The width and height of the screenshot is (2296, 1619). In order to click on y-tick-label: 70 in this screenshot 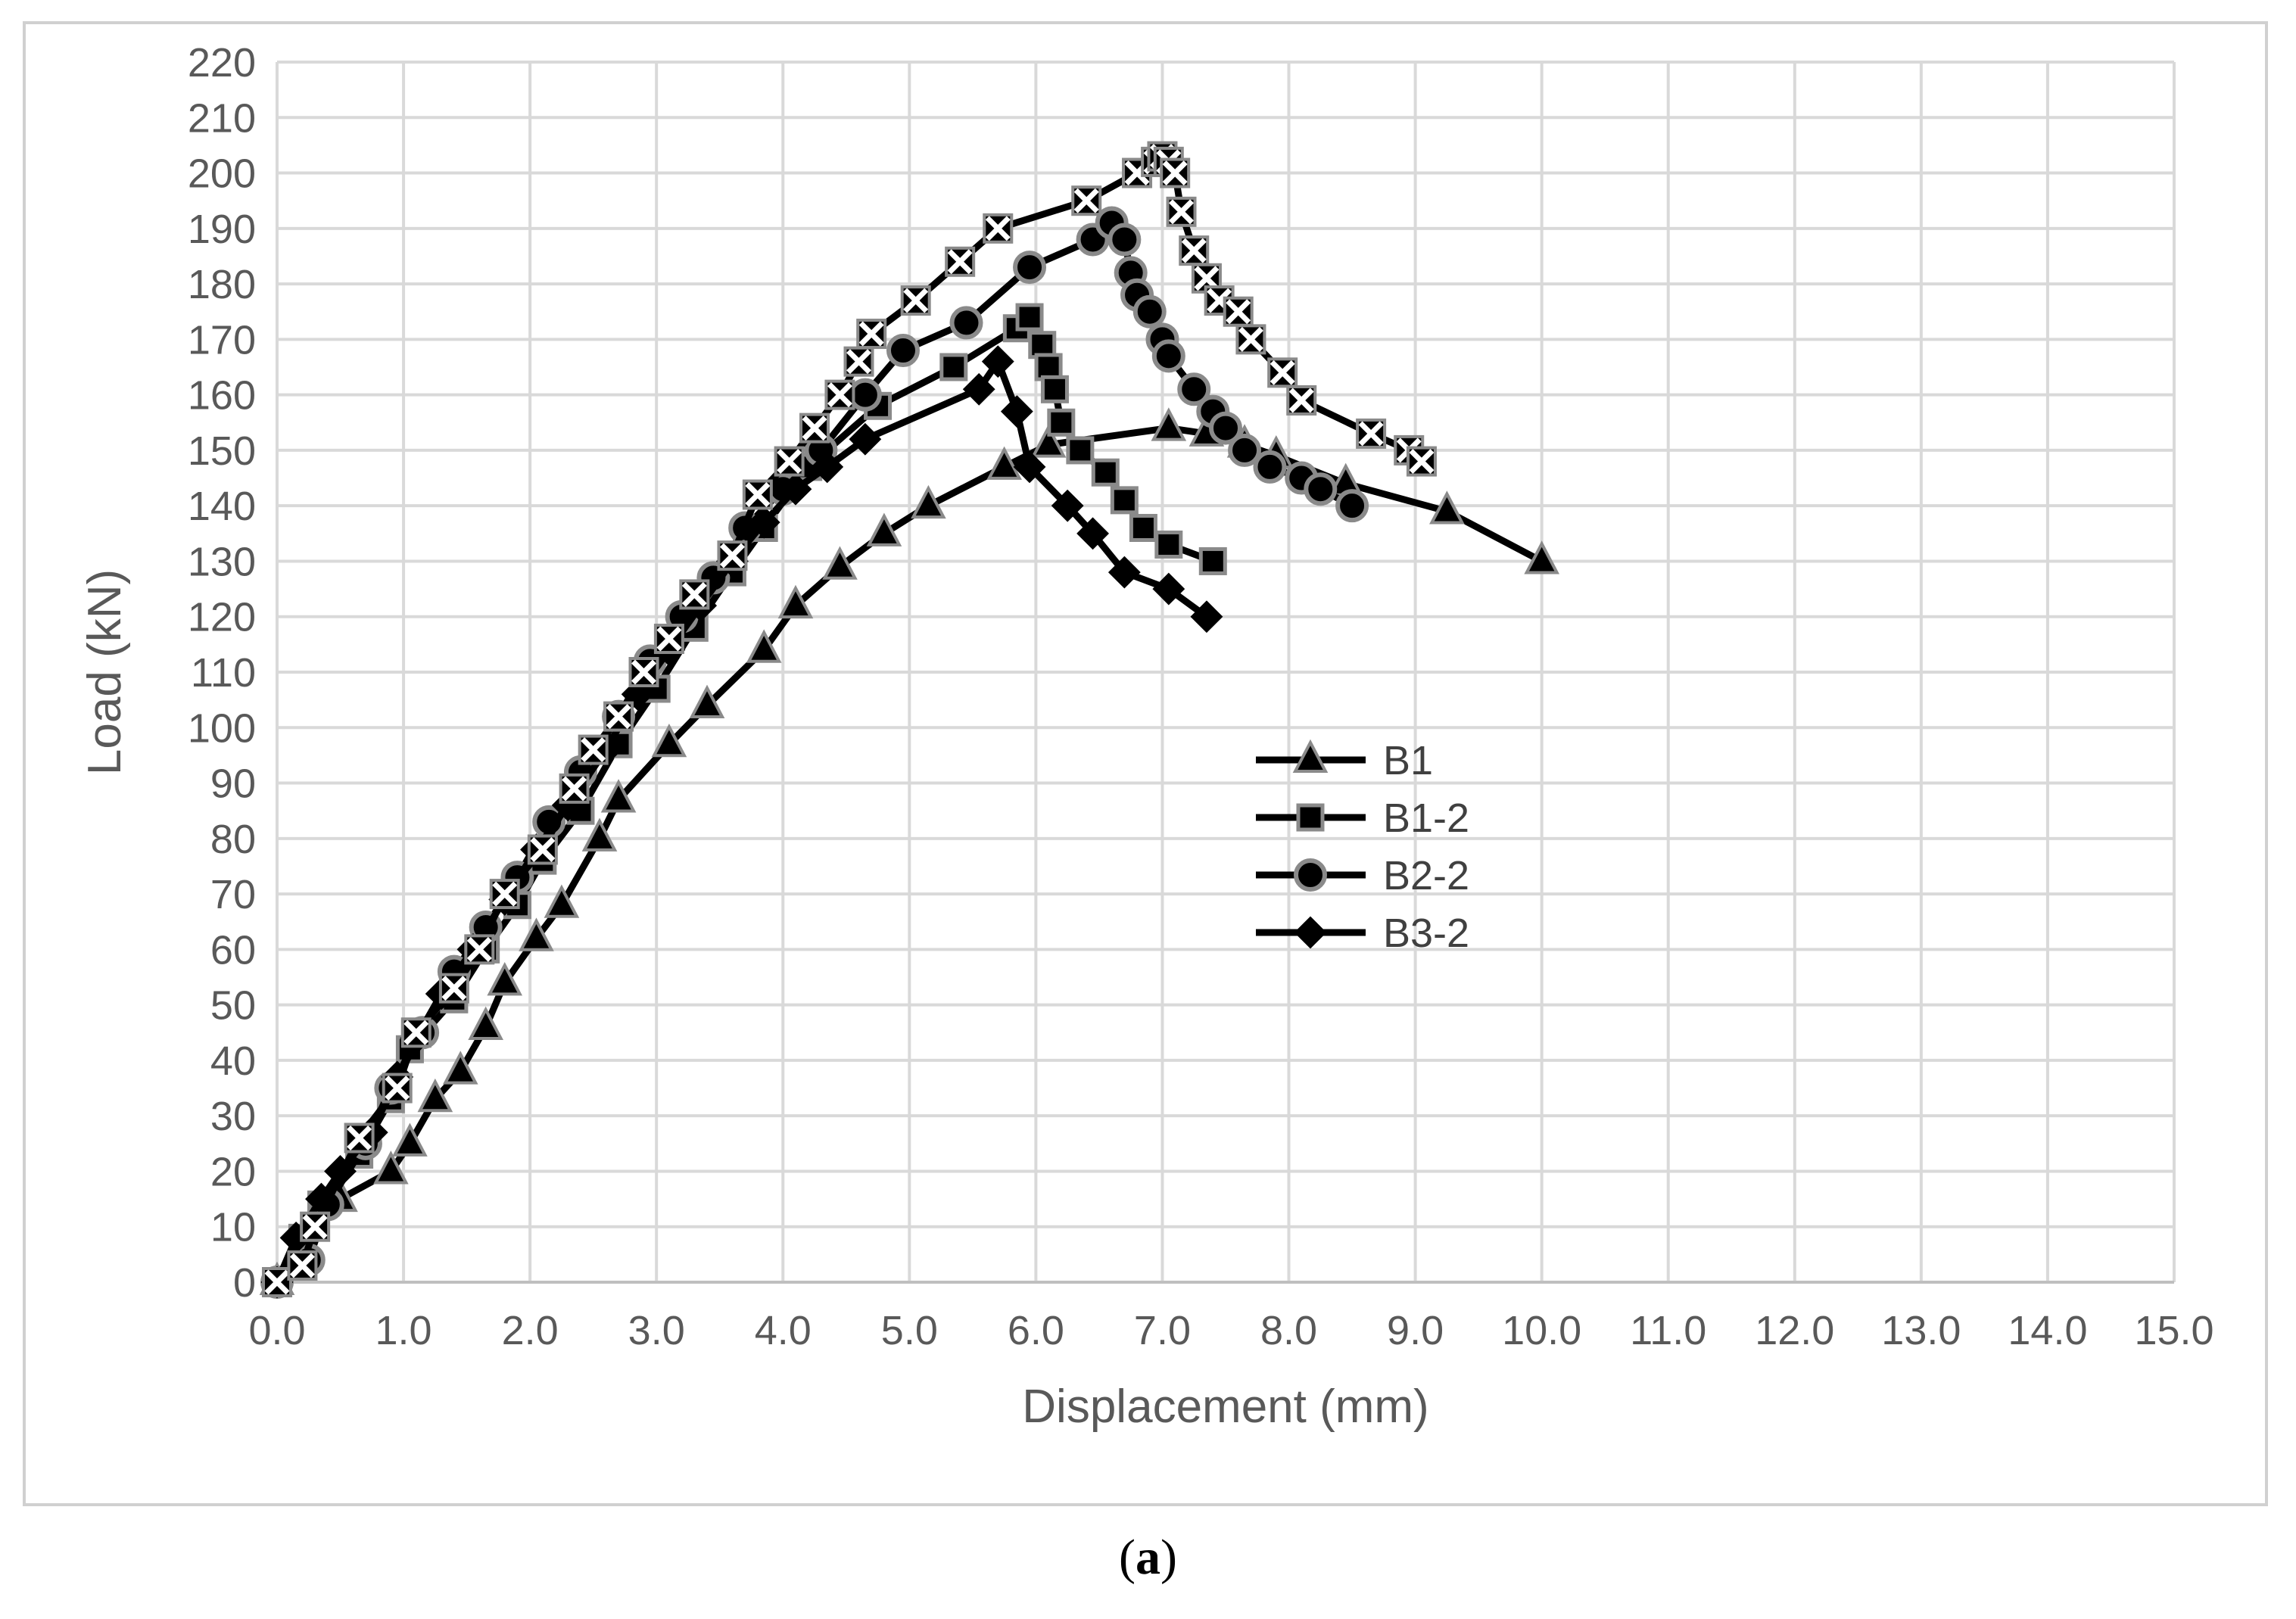, I will do `click(233, 894)`.